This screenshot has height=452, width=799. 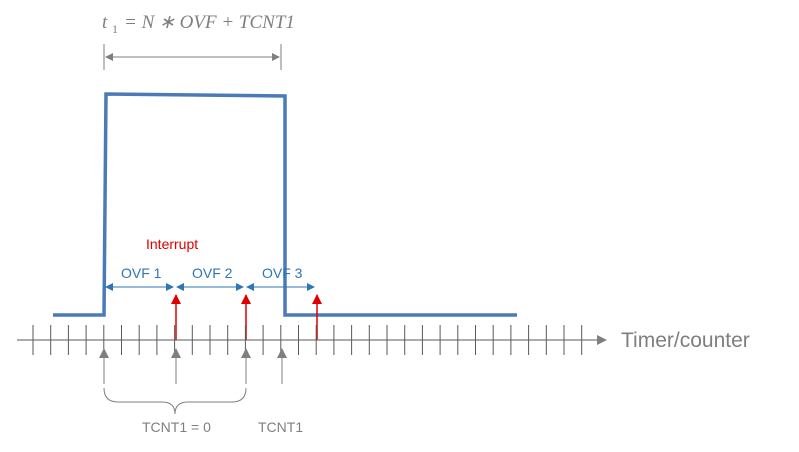 I want to click on ovf-1-label: OVF 1, so click(x=141, y=273).